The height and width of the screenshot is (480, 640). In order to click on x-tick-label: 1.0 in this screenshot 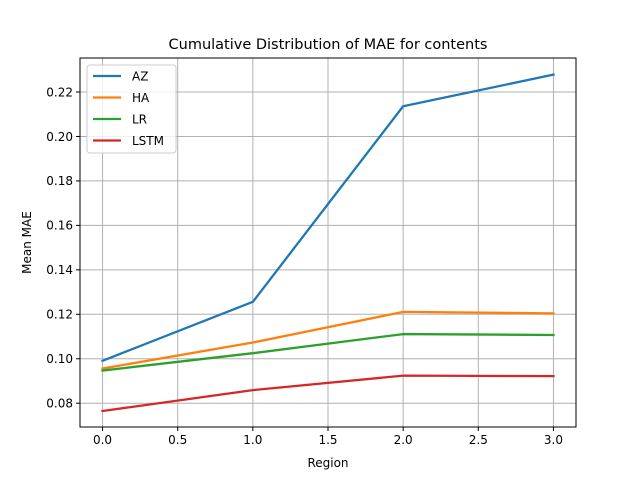, I will do `click(252, 440)`.